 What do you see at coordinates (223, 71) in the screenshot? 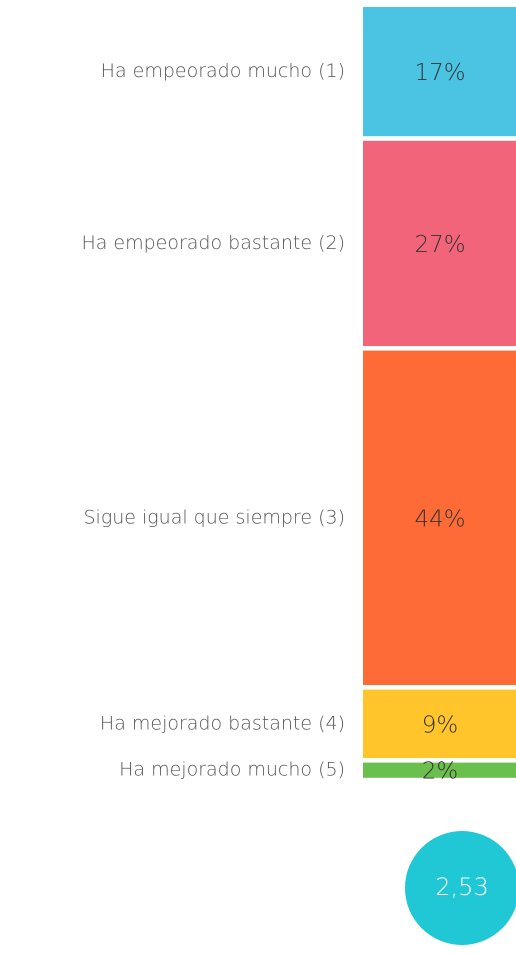
I see `category-label: Ha empeorado mucho (1)` at bounding box center [223, 71].